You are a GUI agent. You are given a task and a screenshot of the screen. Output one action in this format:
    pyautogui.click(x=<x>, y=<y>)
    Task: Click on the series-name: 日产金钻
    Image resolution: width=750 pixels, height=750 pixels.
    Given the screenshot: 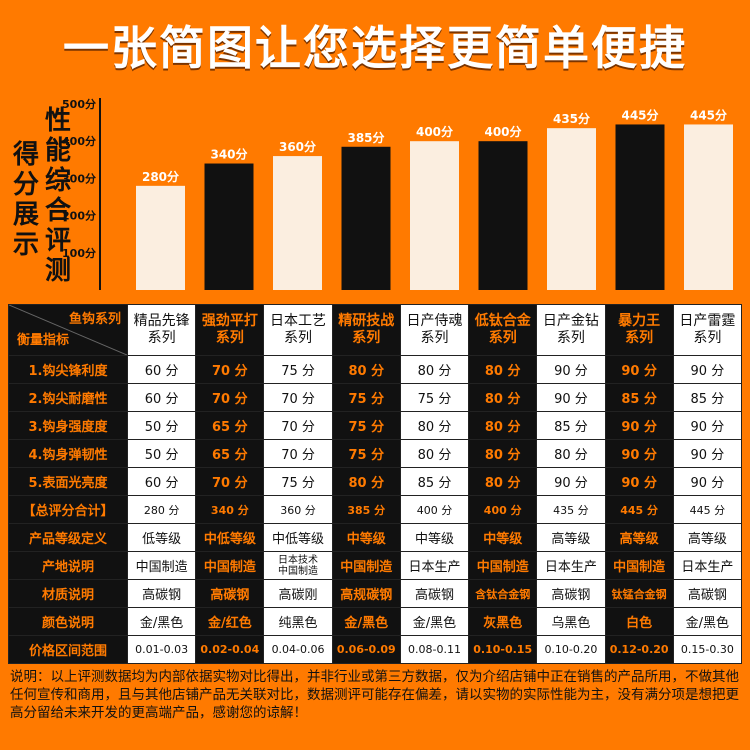 What is the action you would take?
    pyautogui.click(x=570, y=321)
    